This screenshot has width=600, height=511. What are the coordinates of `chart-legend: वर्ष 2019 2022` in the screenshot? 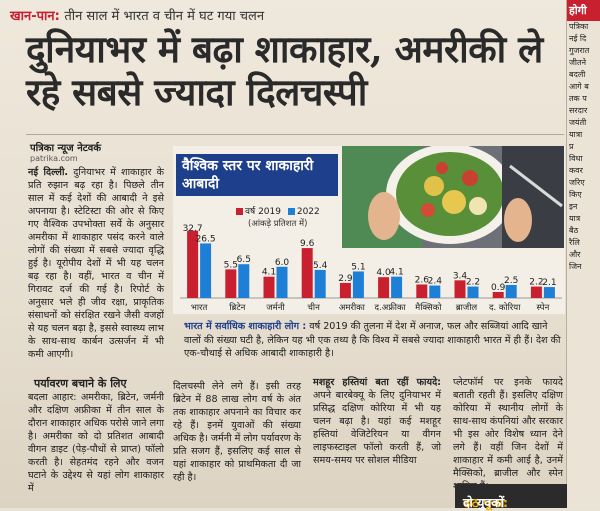 It's located at (276, 210).